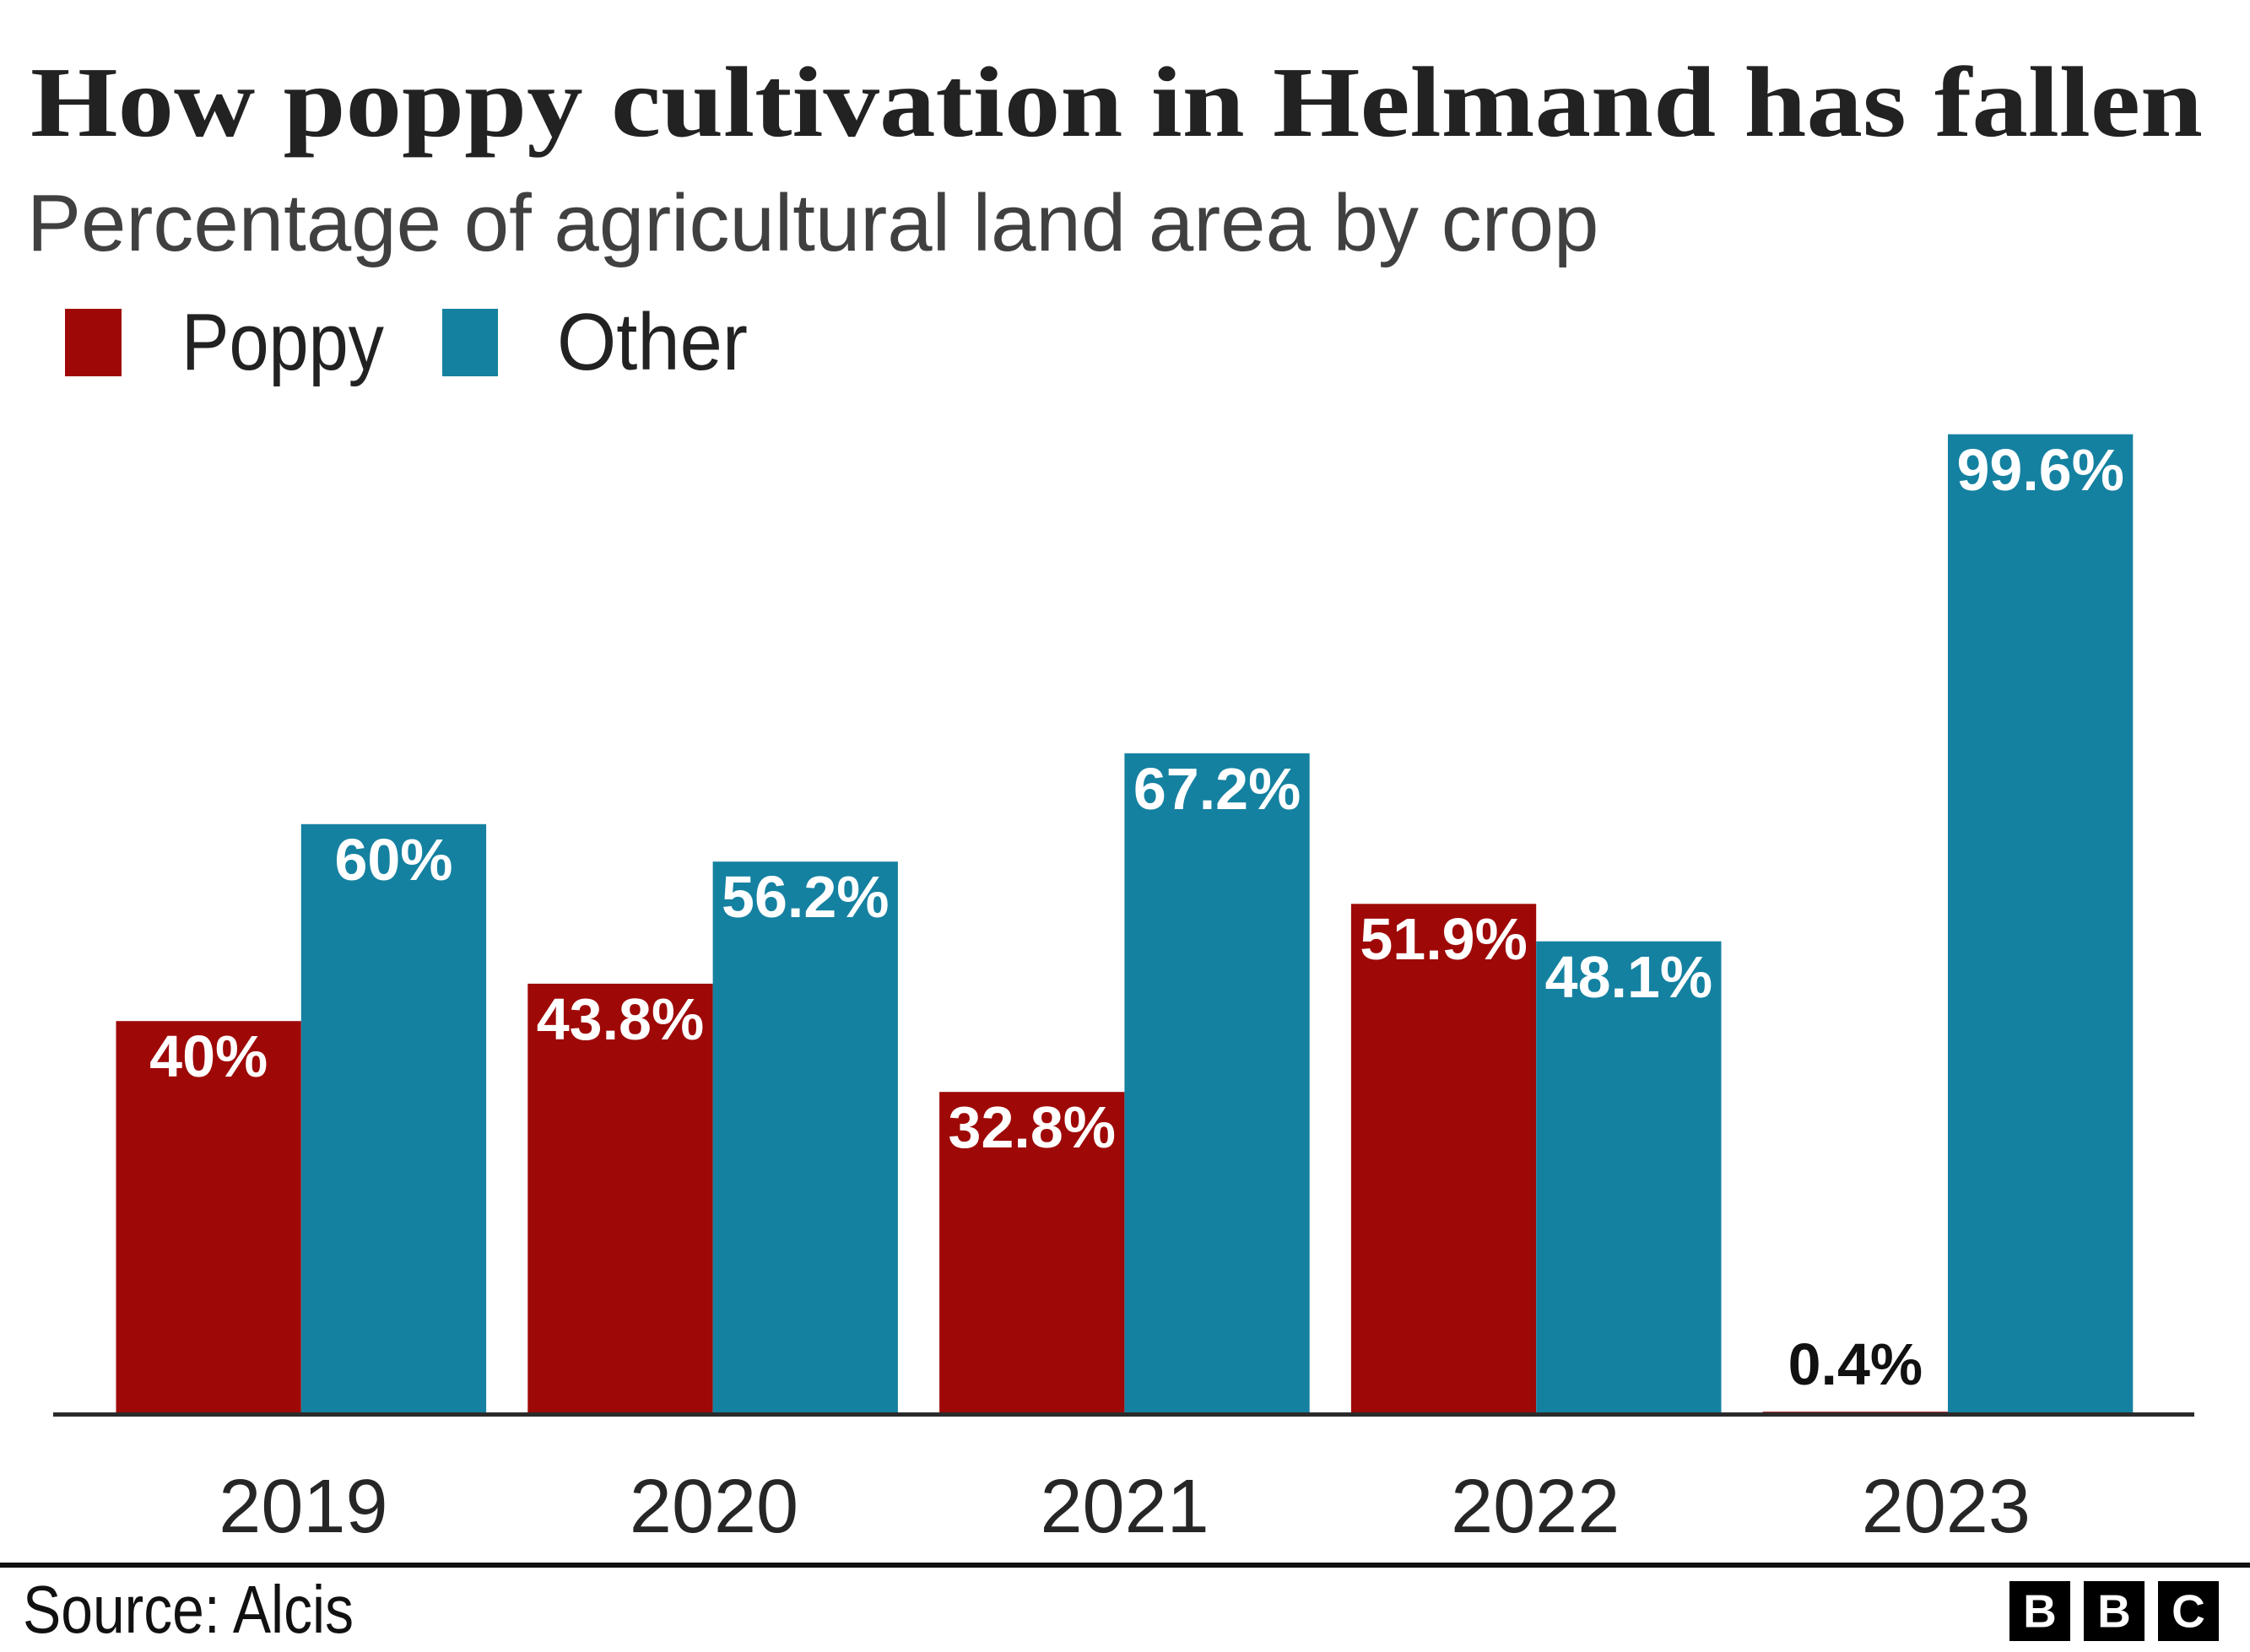  I want to click on svg-text: 2021, so click(1124, 1507).